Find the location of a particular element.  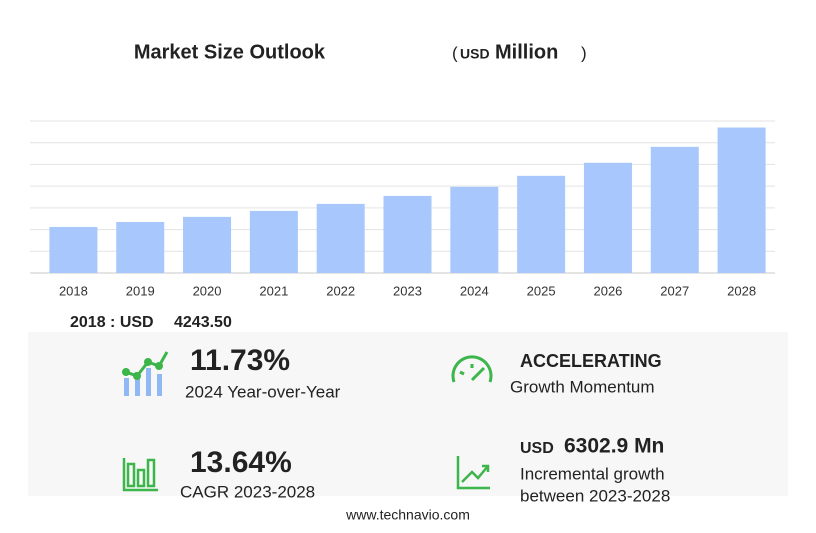

kpi-currency: USD is located at coordinates (537, 448).